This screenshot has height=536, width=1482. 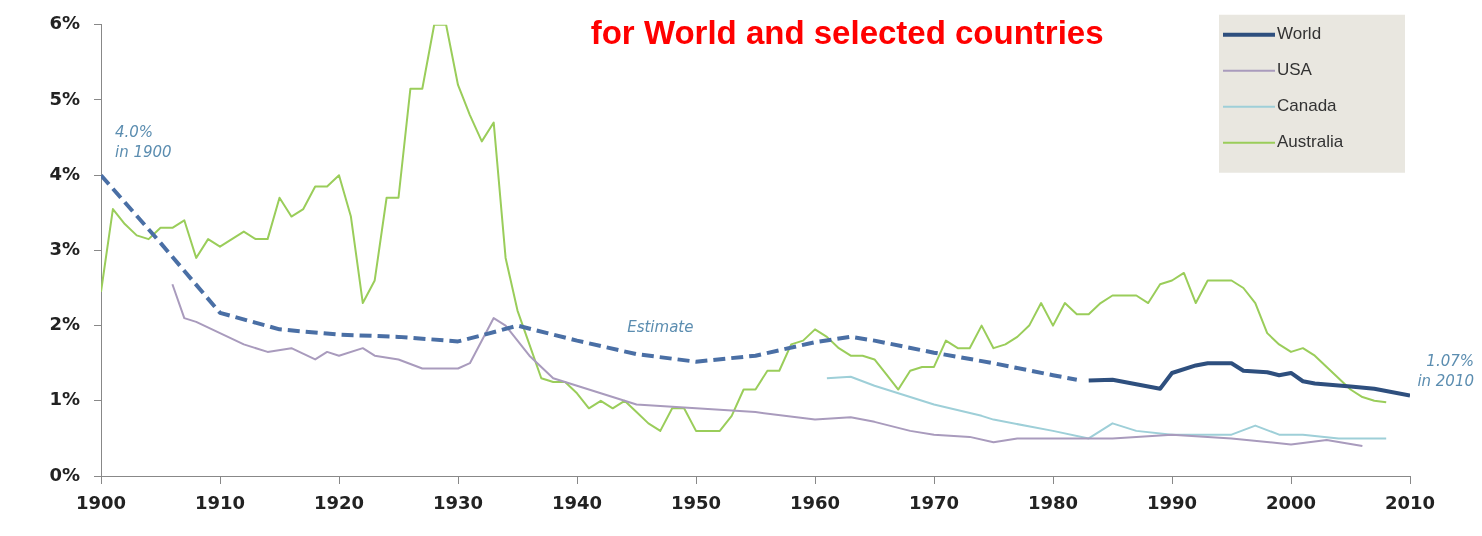 I want to click on x-tick-label: 1940, so click(x=577, y=503).